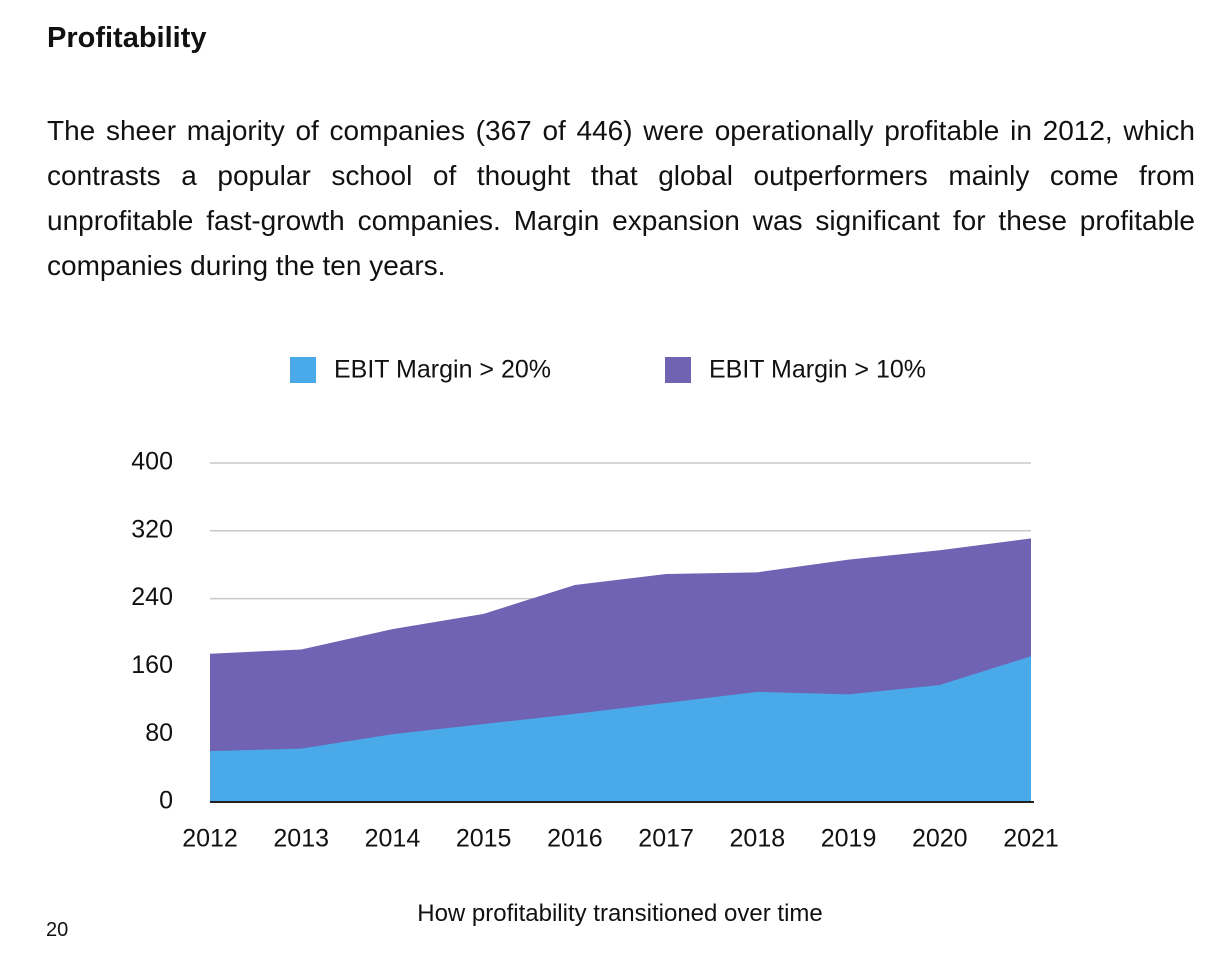  I want to click on y-tick-label: 0, so click(166, 801).